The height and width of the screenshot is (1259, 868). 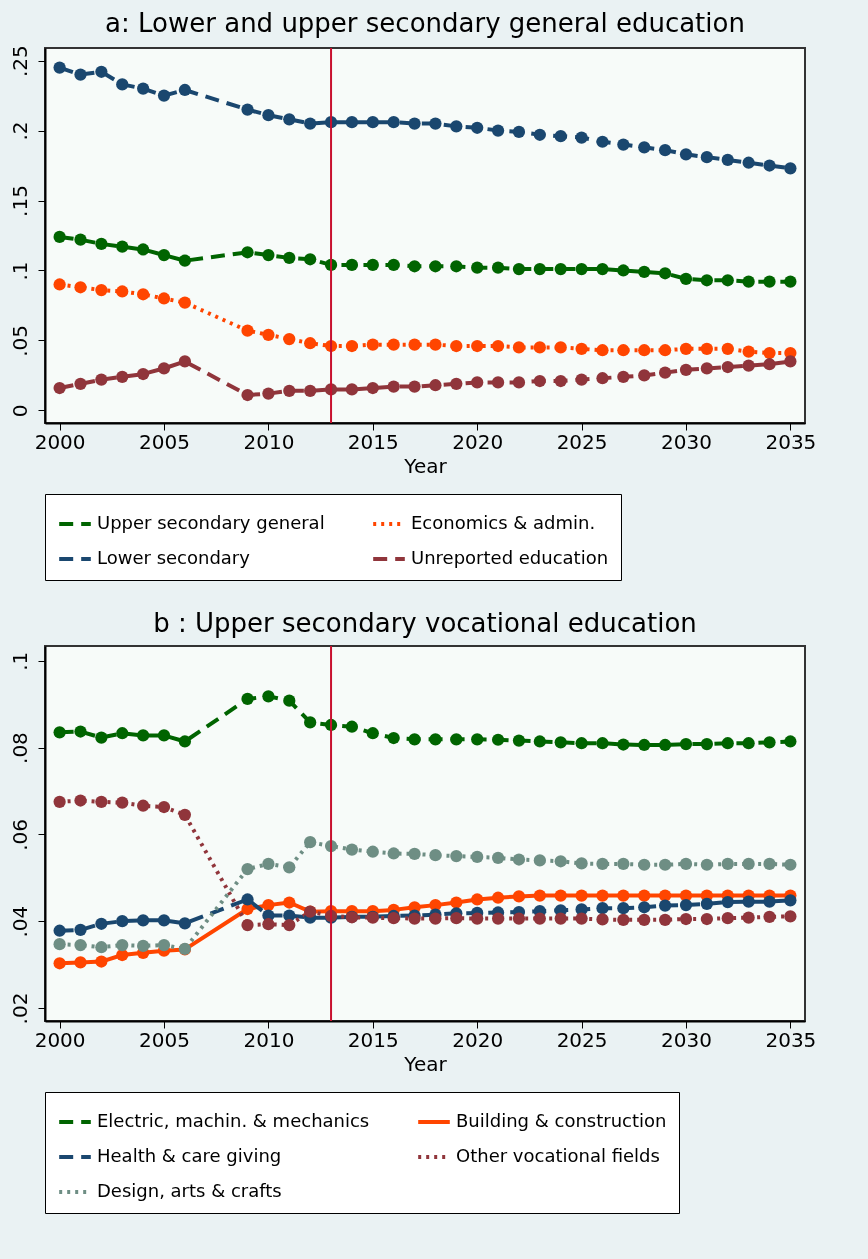 I want to click on legend-label: Health & care giving, so click(x=189, y=1155).